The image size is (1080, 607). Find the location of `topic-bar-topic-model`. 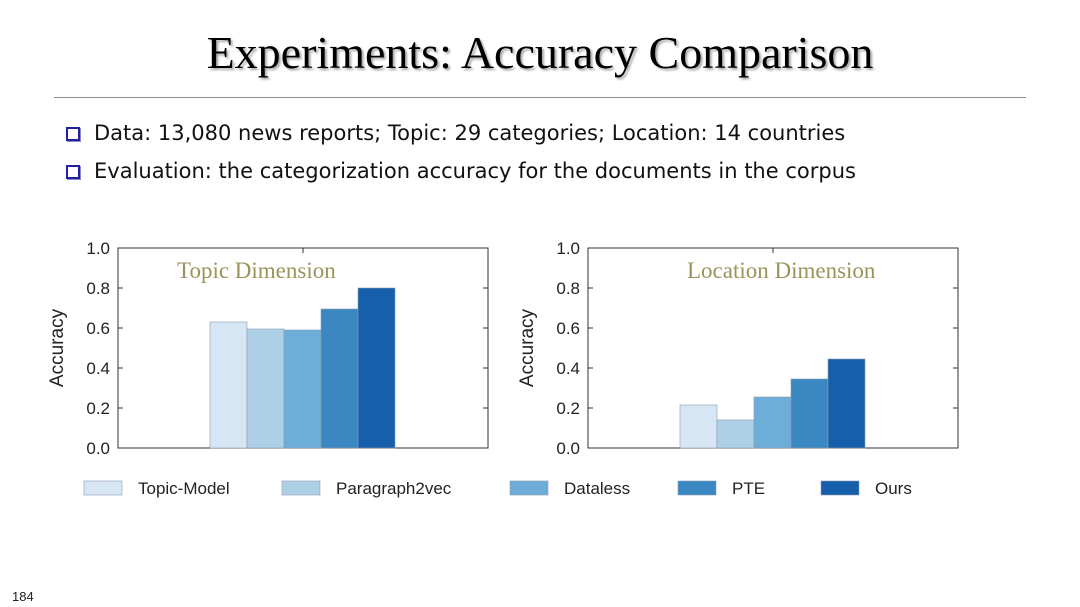

topic-bar-topic-model is located at coordinates (228, 385).